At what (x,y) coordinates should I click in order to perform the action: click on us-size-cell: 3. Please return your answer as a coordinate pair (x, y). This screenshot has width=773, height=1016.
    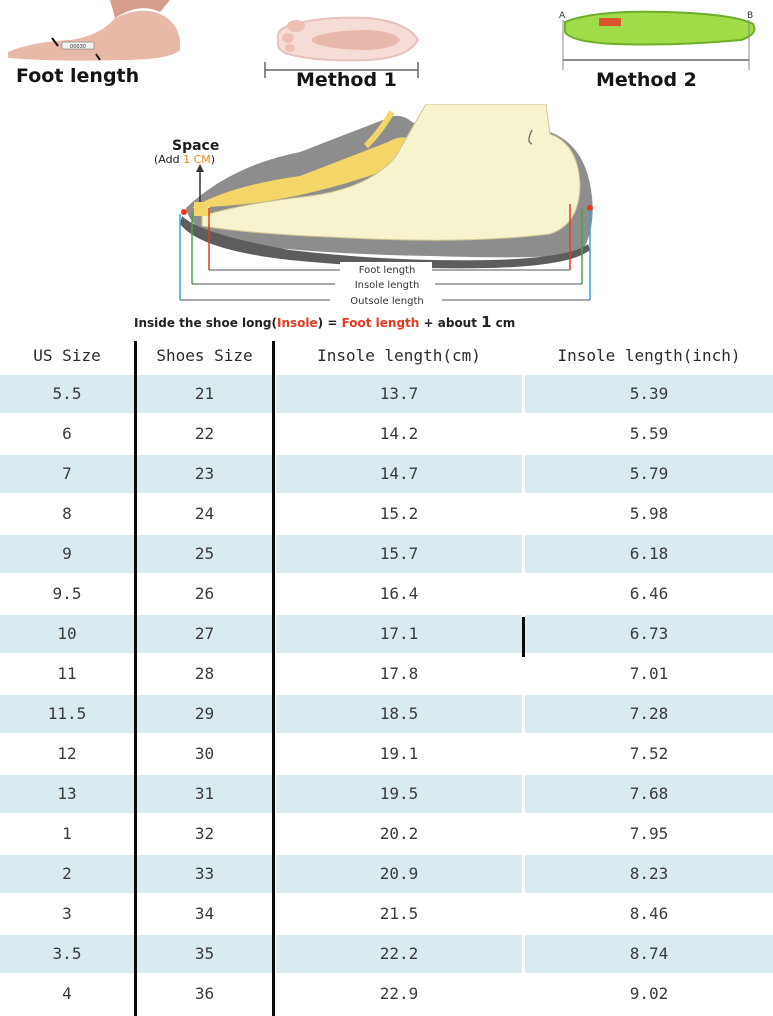
    Looking at the image, I should click on (67, 913).